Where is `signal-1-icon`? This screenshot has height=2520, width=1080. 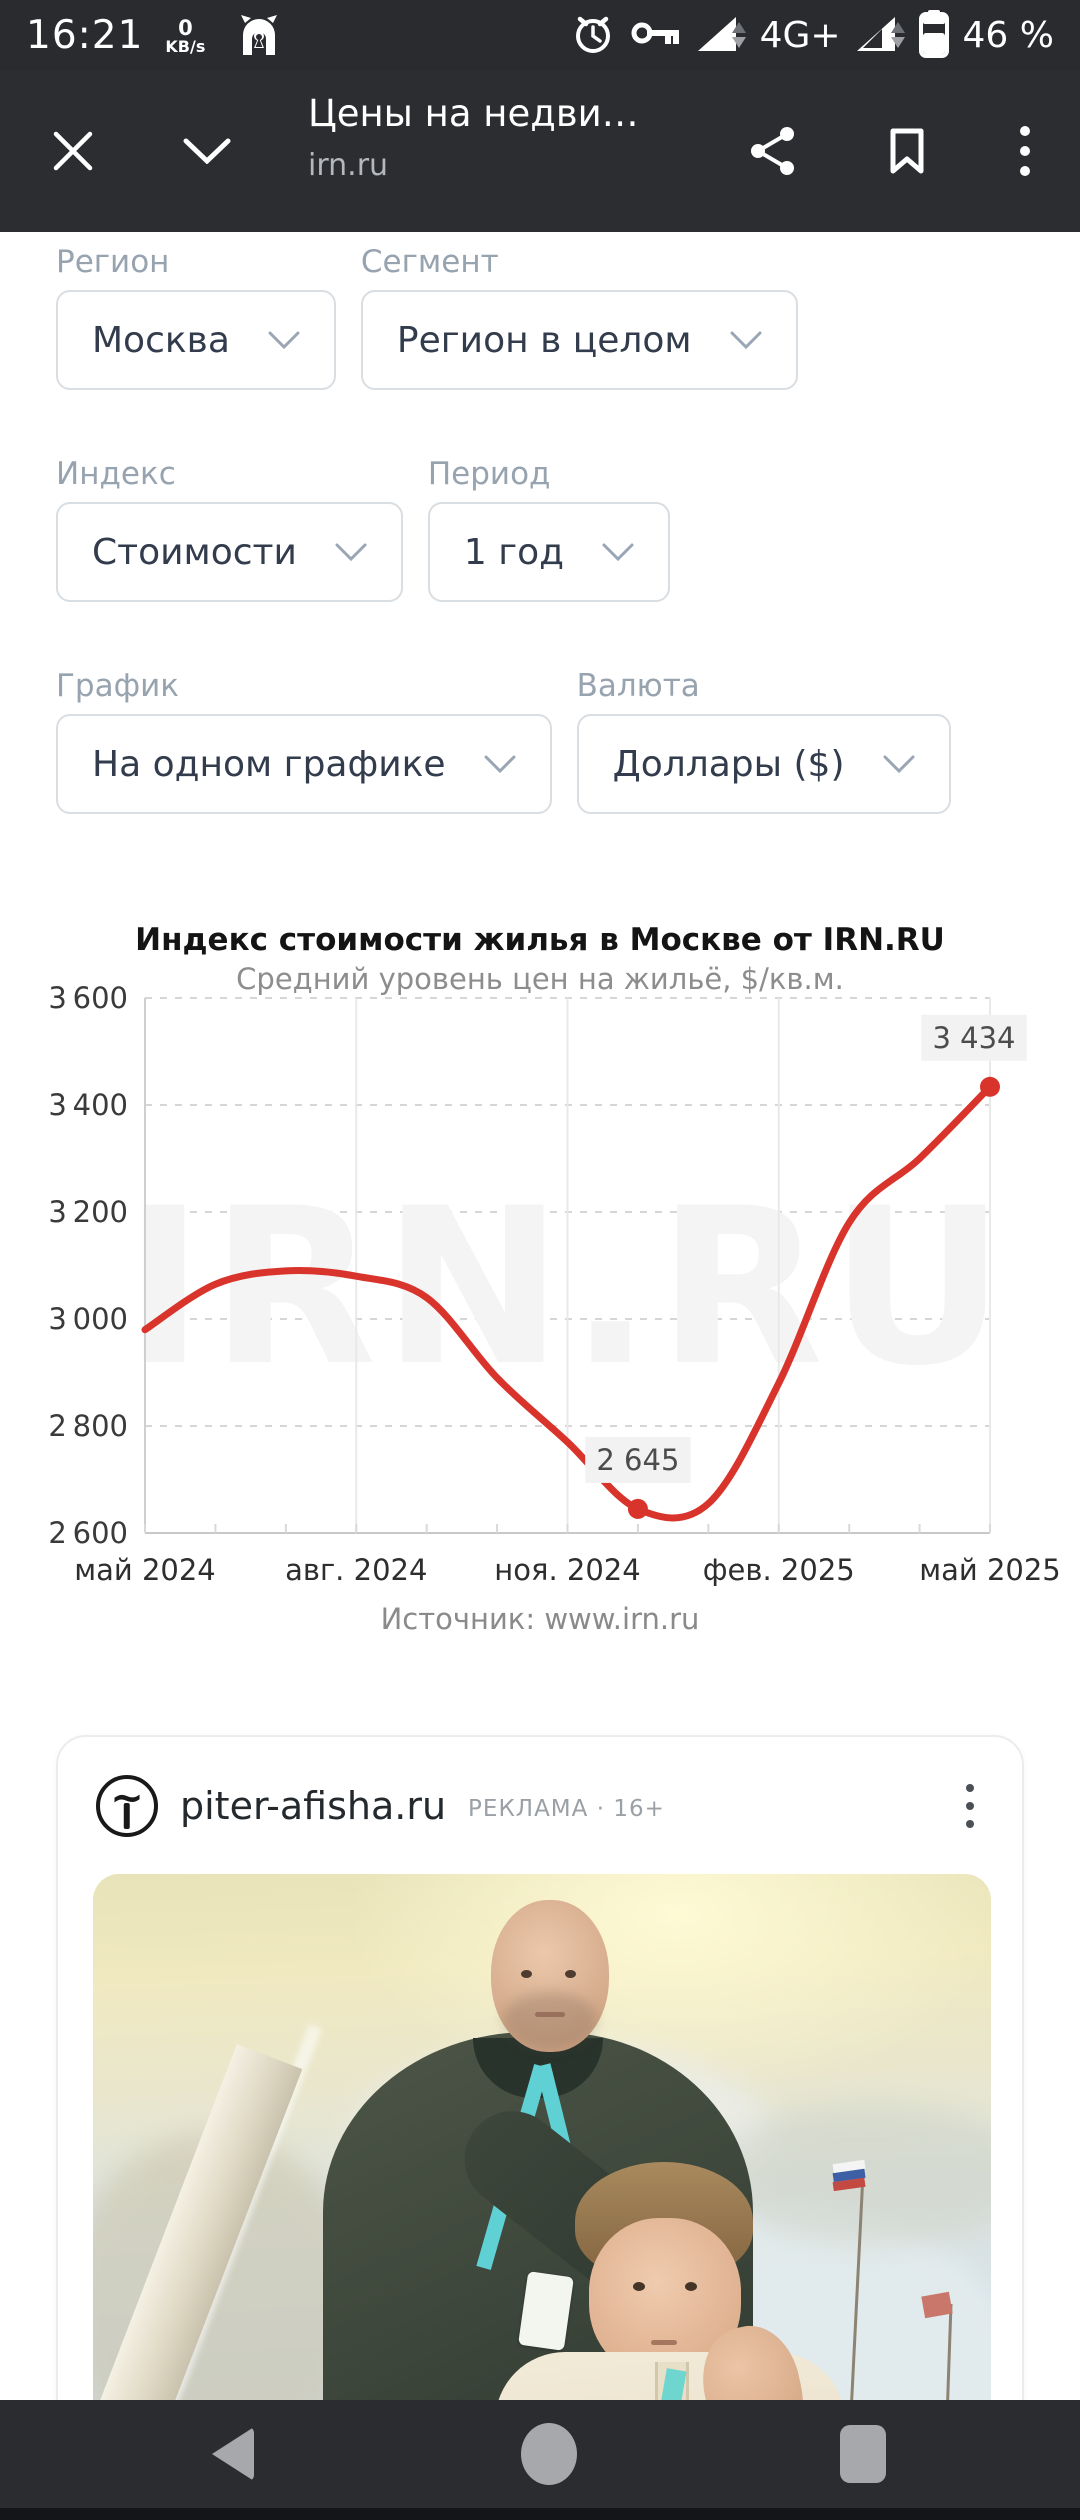 signal-1-icon is located at coordinates (721, 35).